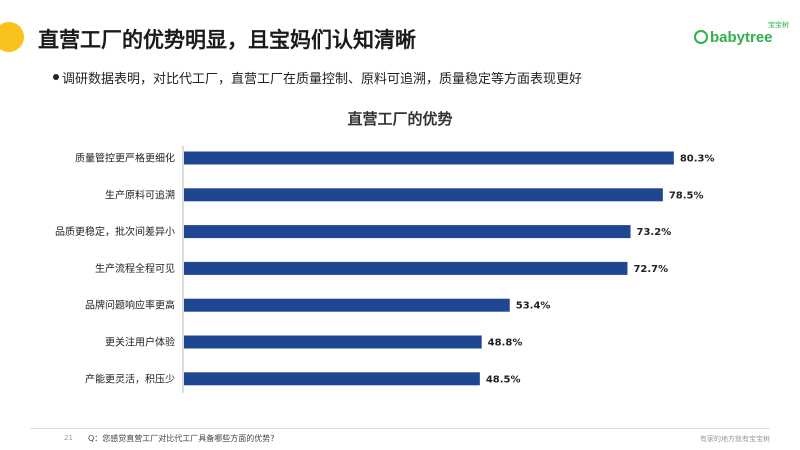 This screenshot has height=450, width=800. Describe the element at coordinates (400, 119) in the screenshot. I see `chart-title: 直营工厂的优势` at that location.